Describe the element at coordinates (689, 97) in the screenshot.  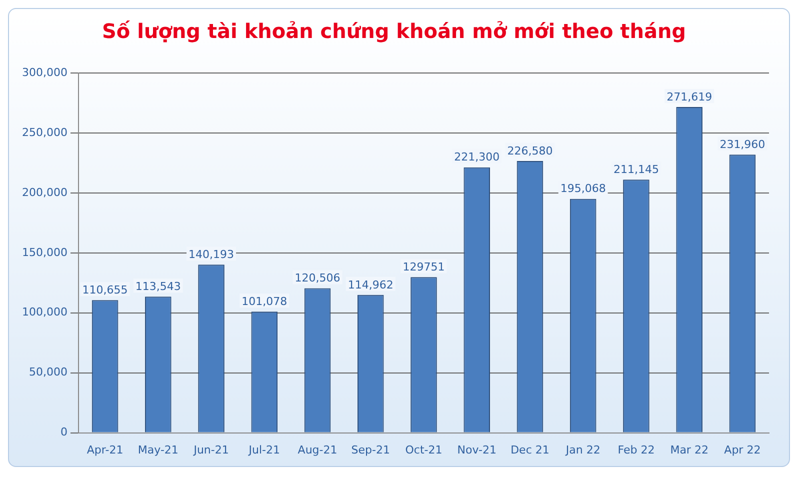
I see `data-label: 271,619` at that location.